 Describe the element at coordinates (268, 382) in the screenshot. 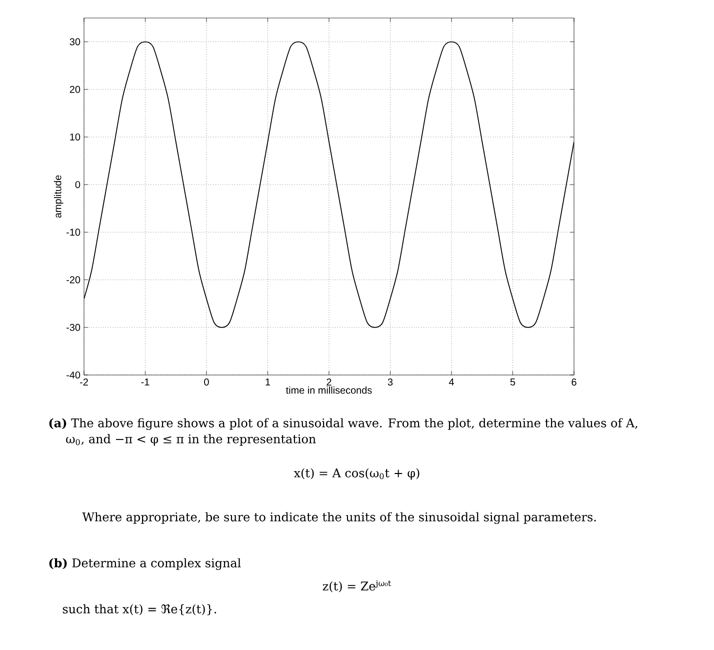

I see `x-tick-label: 1` at that location.